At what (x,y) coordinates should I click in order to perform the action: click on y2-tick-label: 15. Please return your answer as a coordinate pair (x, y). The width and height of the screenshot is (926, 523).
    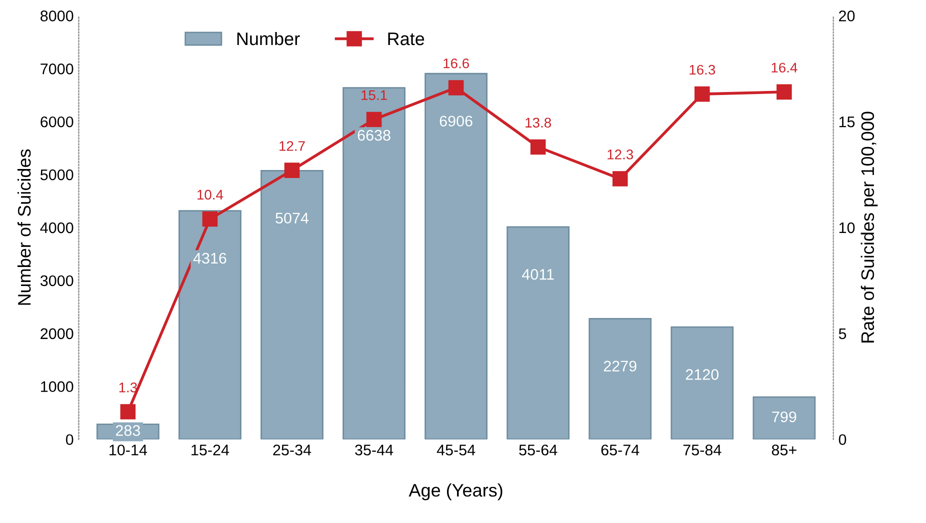
    Looking at the image, I should click on (847, 122).